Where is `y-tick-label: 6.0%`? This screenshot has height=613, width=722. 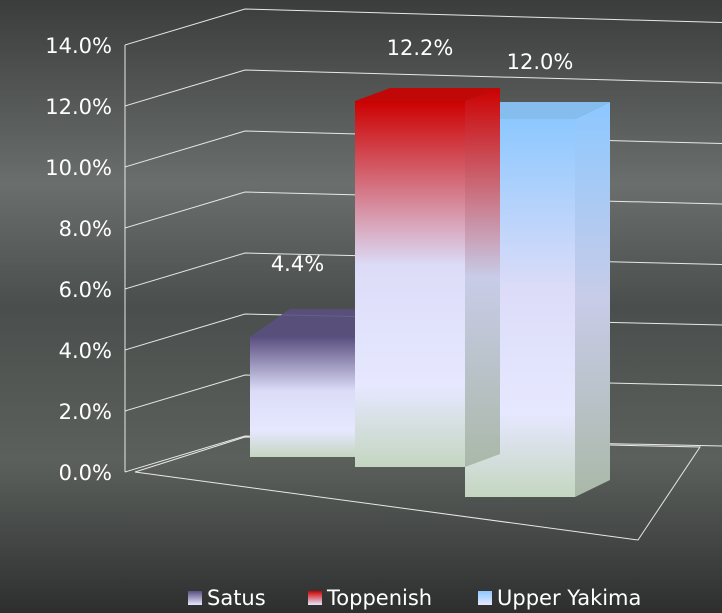
y-tick-label: 6.0% is located at coordinates (85, 290).